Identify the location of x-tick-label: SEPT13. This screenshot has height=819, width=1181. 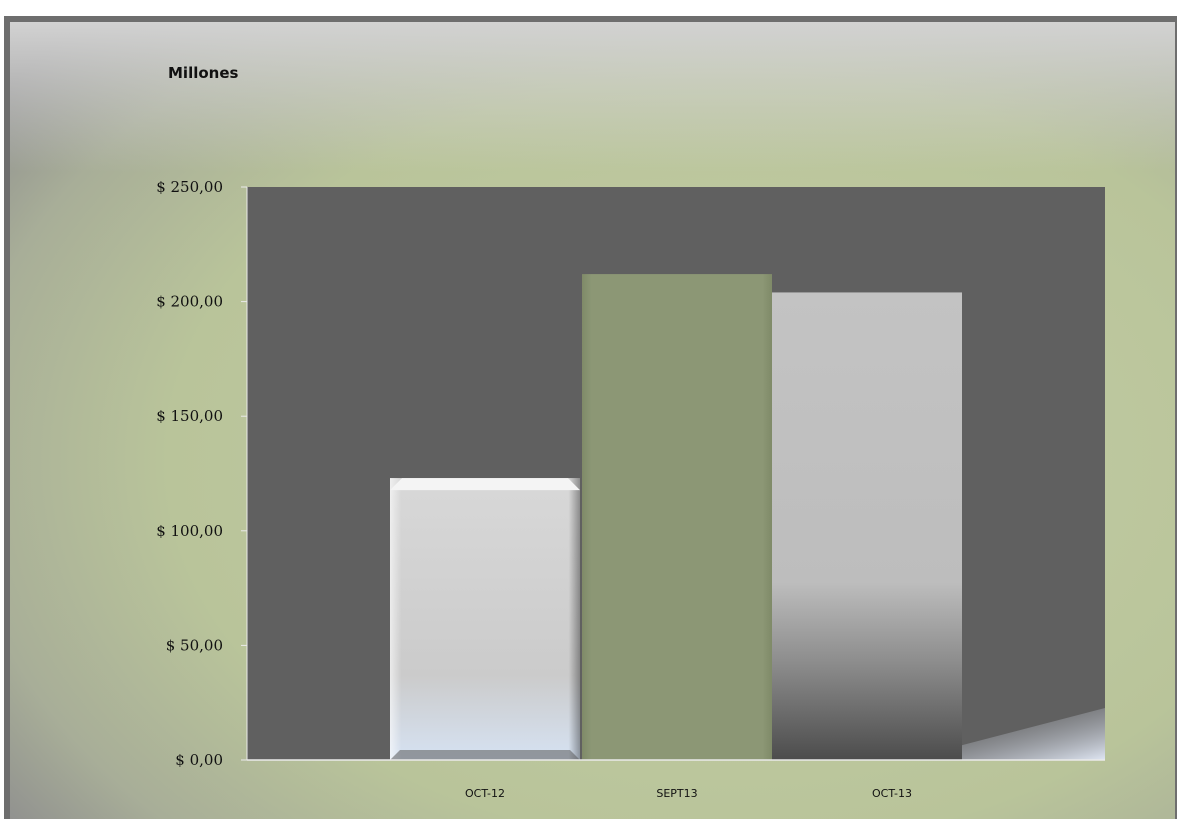
(676, 793).